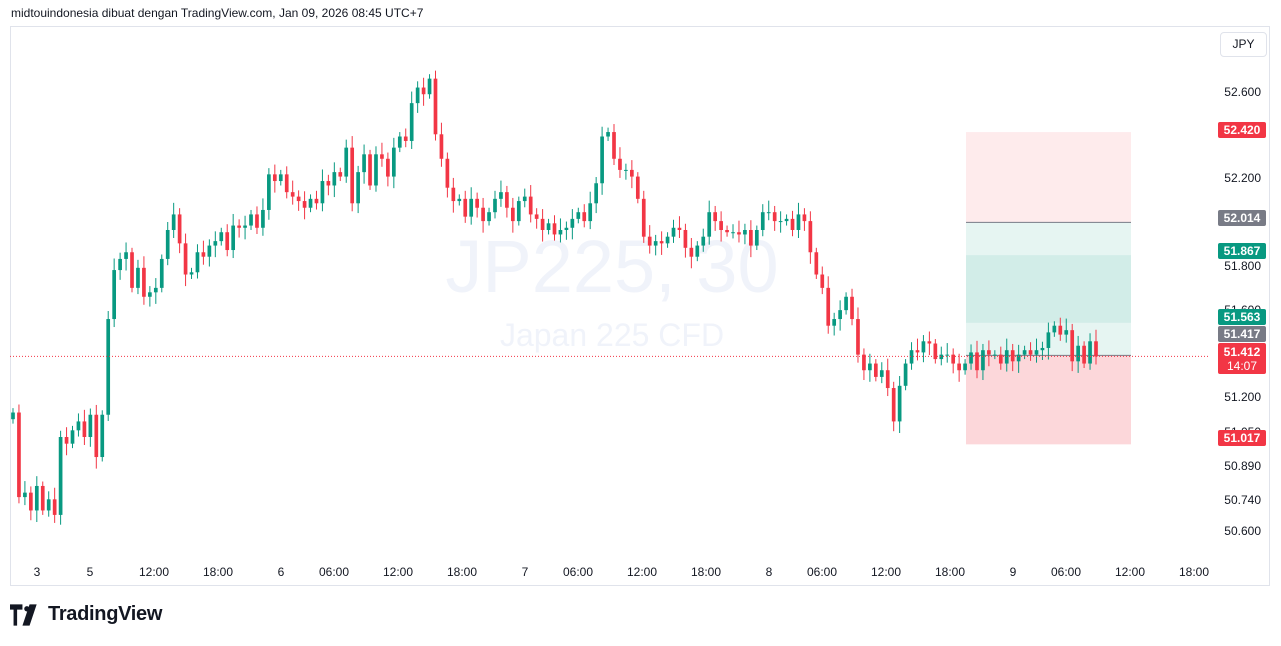 Image resolution: width=1281 pixels, height=646 pixels. I want to click on watermark-symbol: JP225, 30, so click(611, 266).